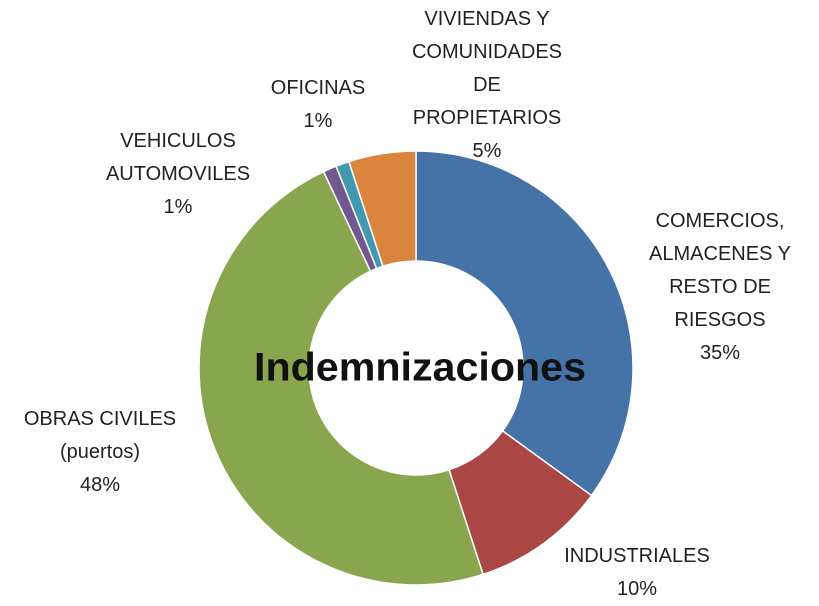  What do you see at coordinates (637, 556) in the screenshot?
I see `category-label: INDUSTRIALES` at bounding box center [637, 556].